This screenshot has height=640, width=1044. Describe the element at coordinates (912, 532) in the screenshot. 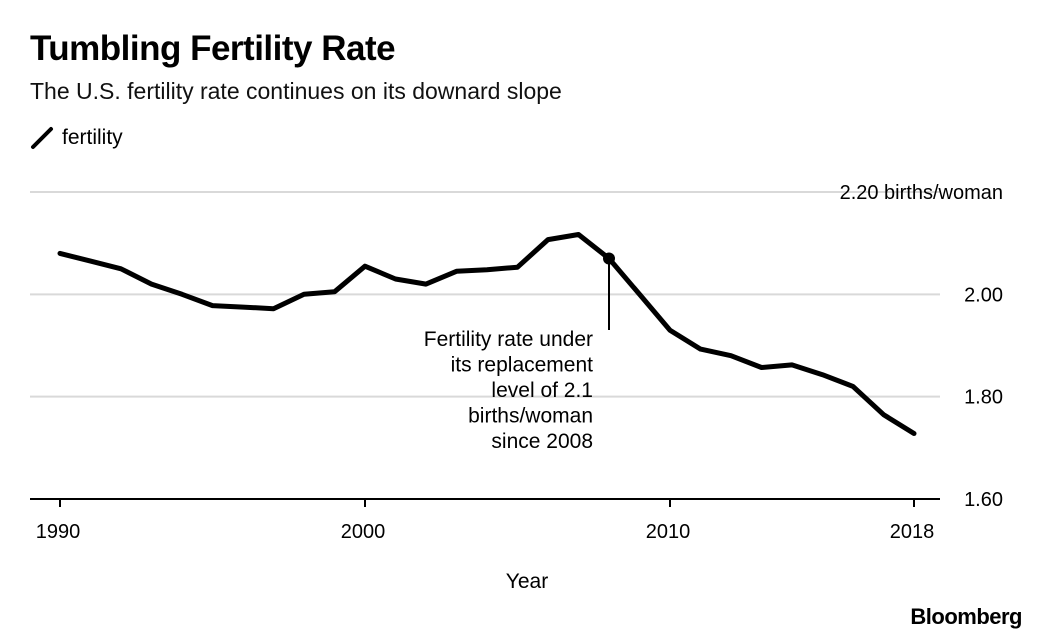

I see `x-tick-label: 2018` at that location.